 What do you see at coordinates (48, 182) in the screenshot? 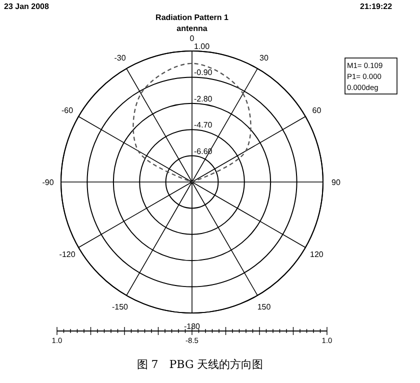
I see `spoke-label: -90` at bounding box center [48, 182].